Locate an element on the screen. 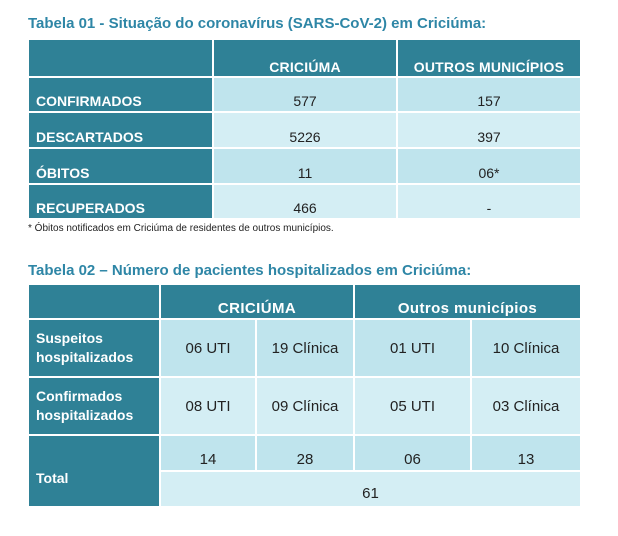 The image size is (618, 536). confirmados-outros-uti: 05 UTI is located at coordinates (412, 406).